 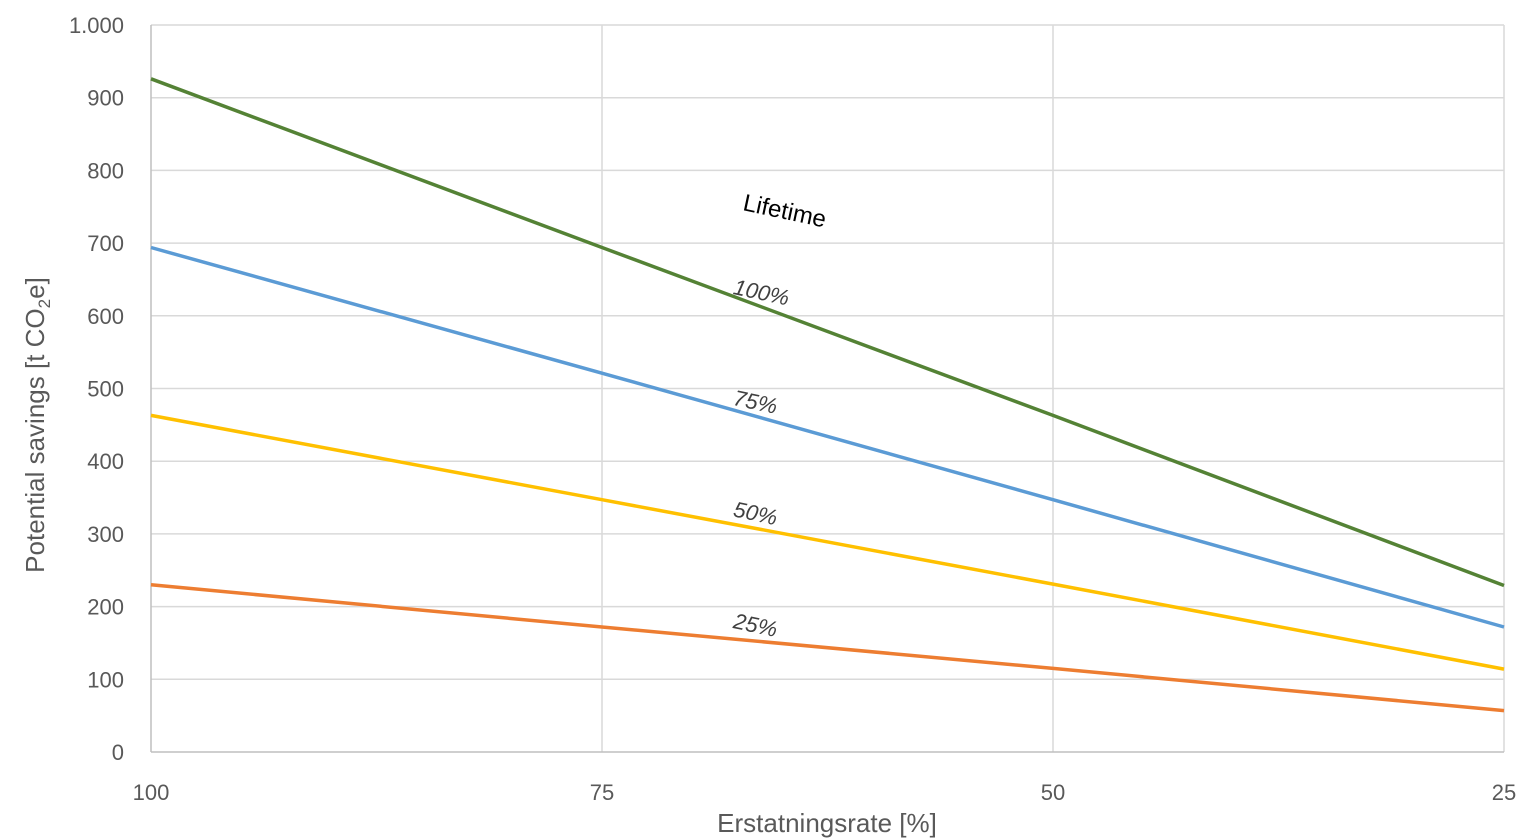 I want to click on y-tick-label: 0, so click(x=118, y=752).